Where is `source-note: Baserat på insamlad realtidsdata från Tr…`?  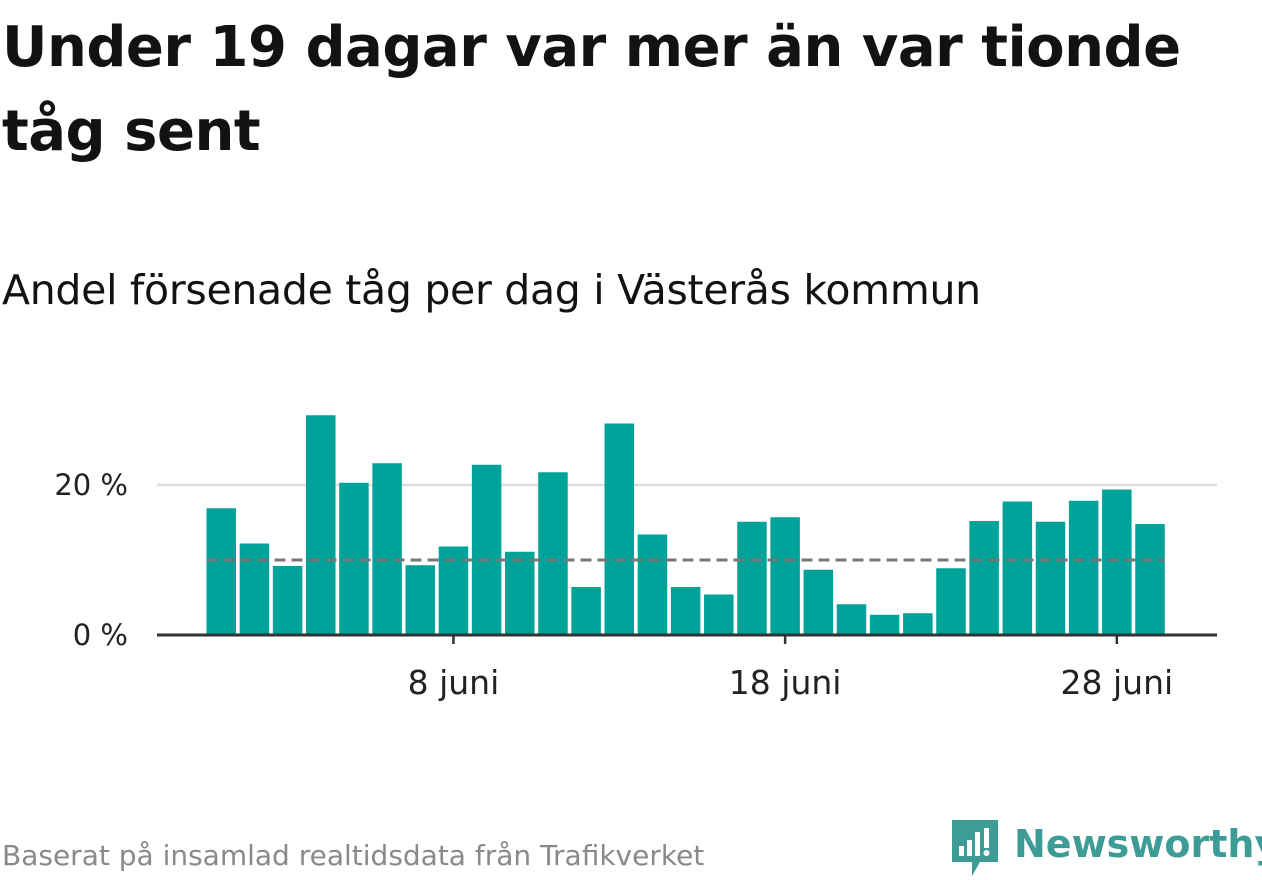
source-note: Baserat på insamlad realtidsdata från Tr… is located at coordinates (353, 855).